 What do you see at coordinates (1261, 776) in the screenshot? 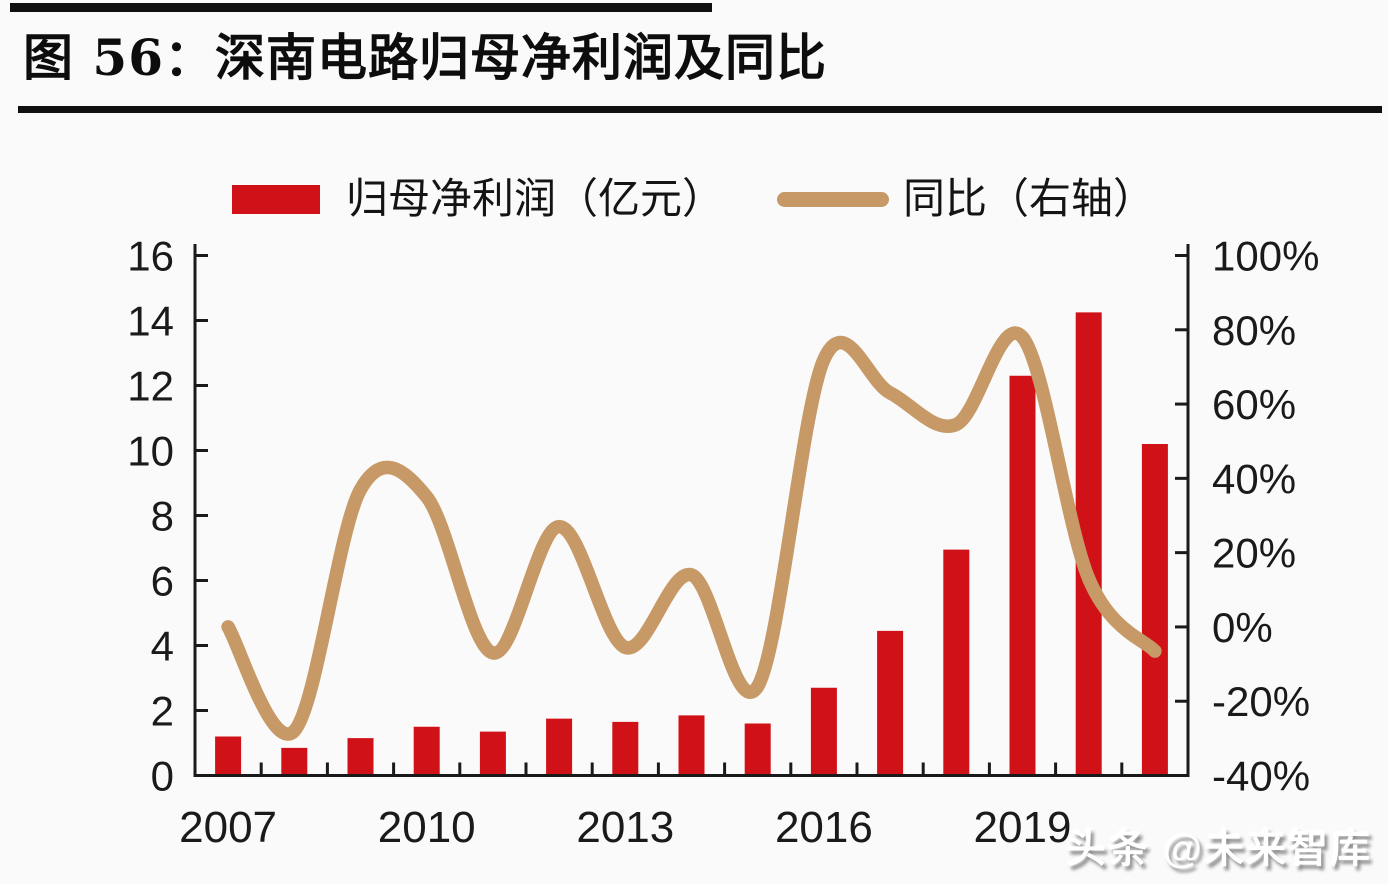
I see `right-axis-label: -40%` at bounding box center [1261, 776].